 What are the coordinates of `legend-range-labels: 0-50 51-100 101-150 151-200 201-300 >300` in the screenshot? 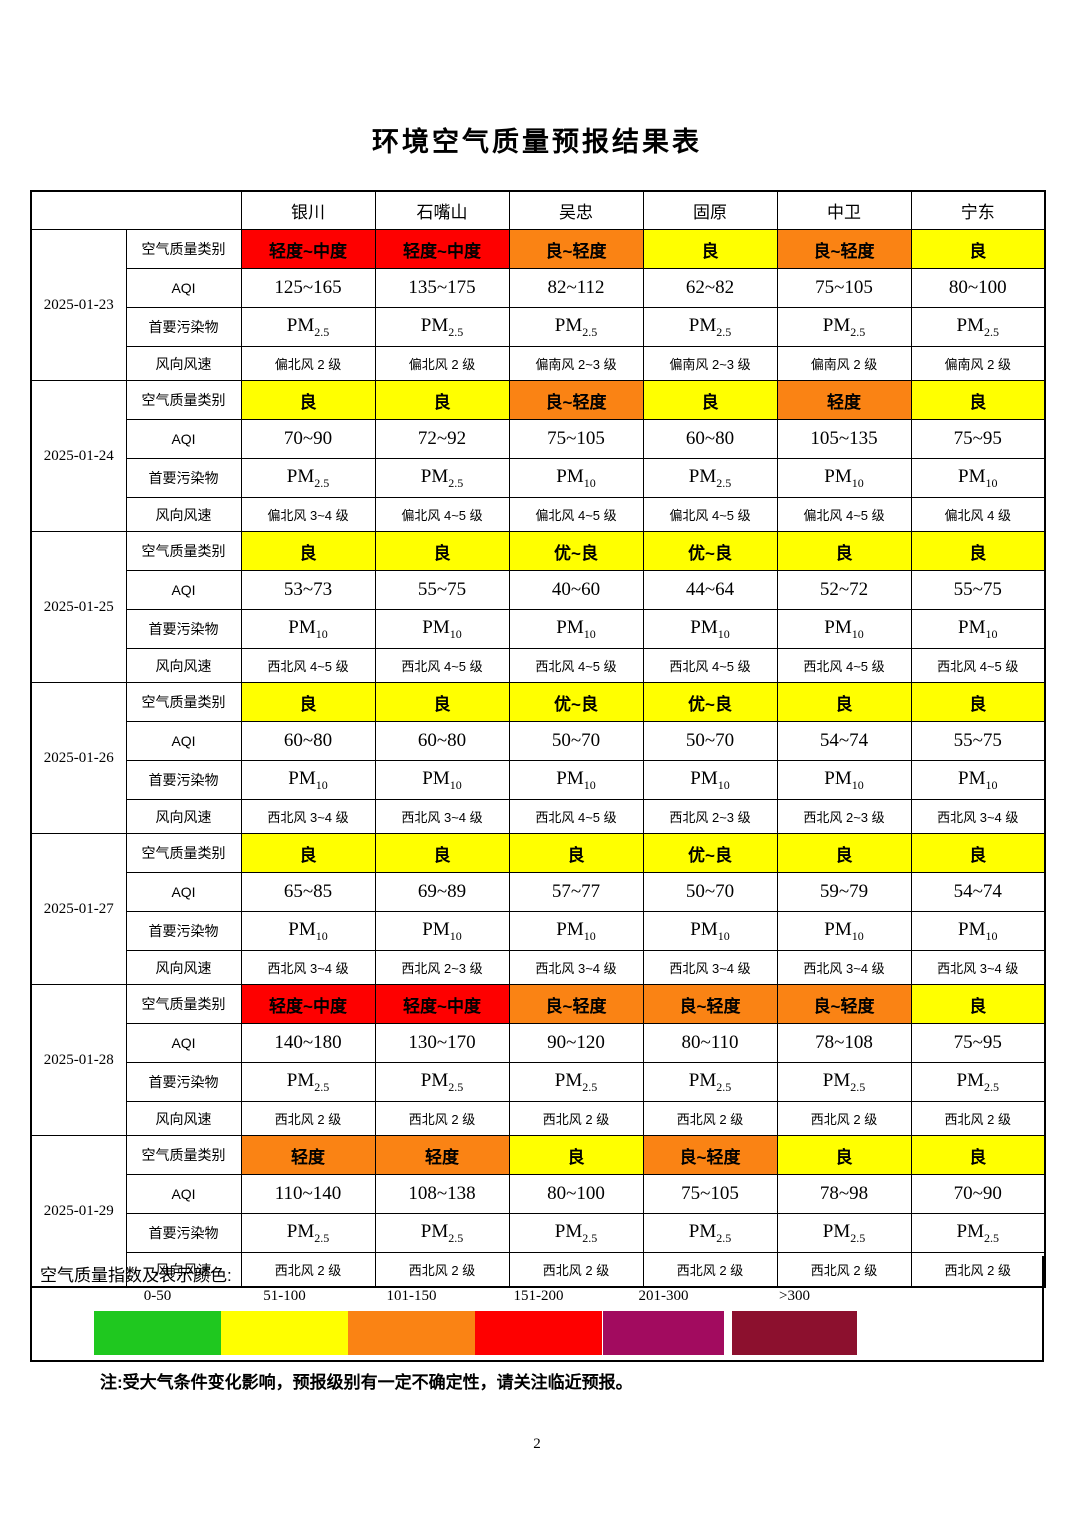 It's located at (537, 1296).